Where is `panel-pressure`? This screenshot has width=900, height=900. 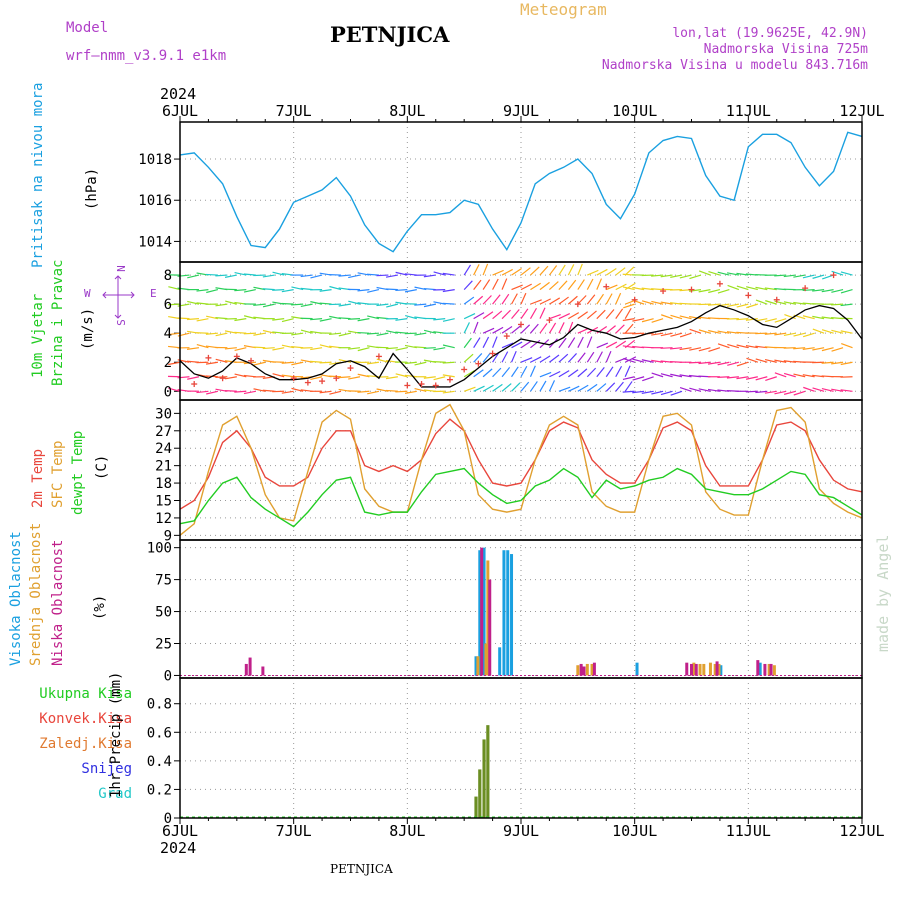
panel-pressure is located at coordinates (518, 192).